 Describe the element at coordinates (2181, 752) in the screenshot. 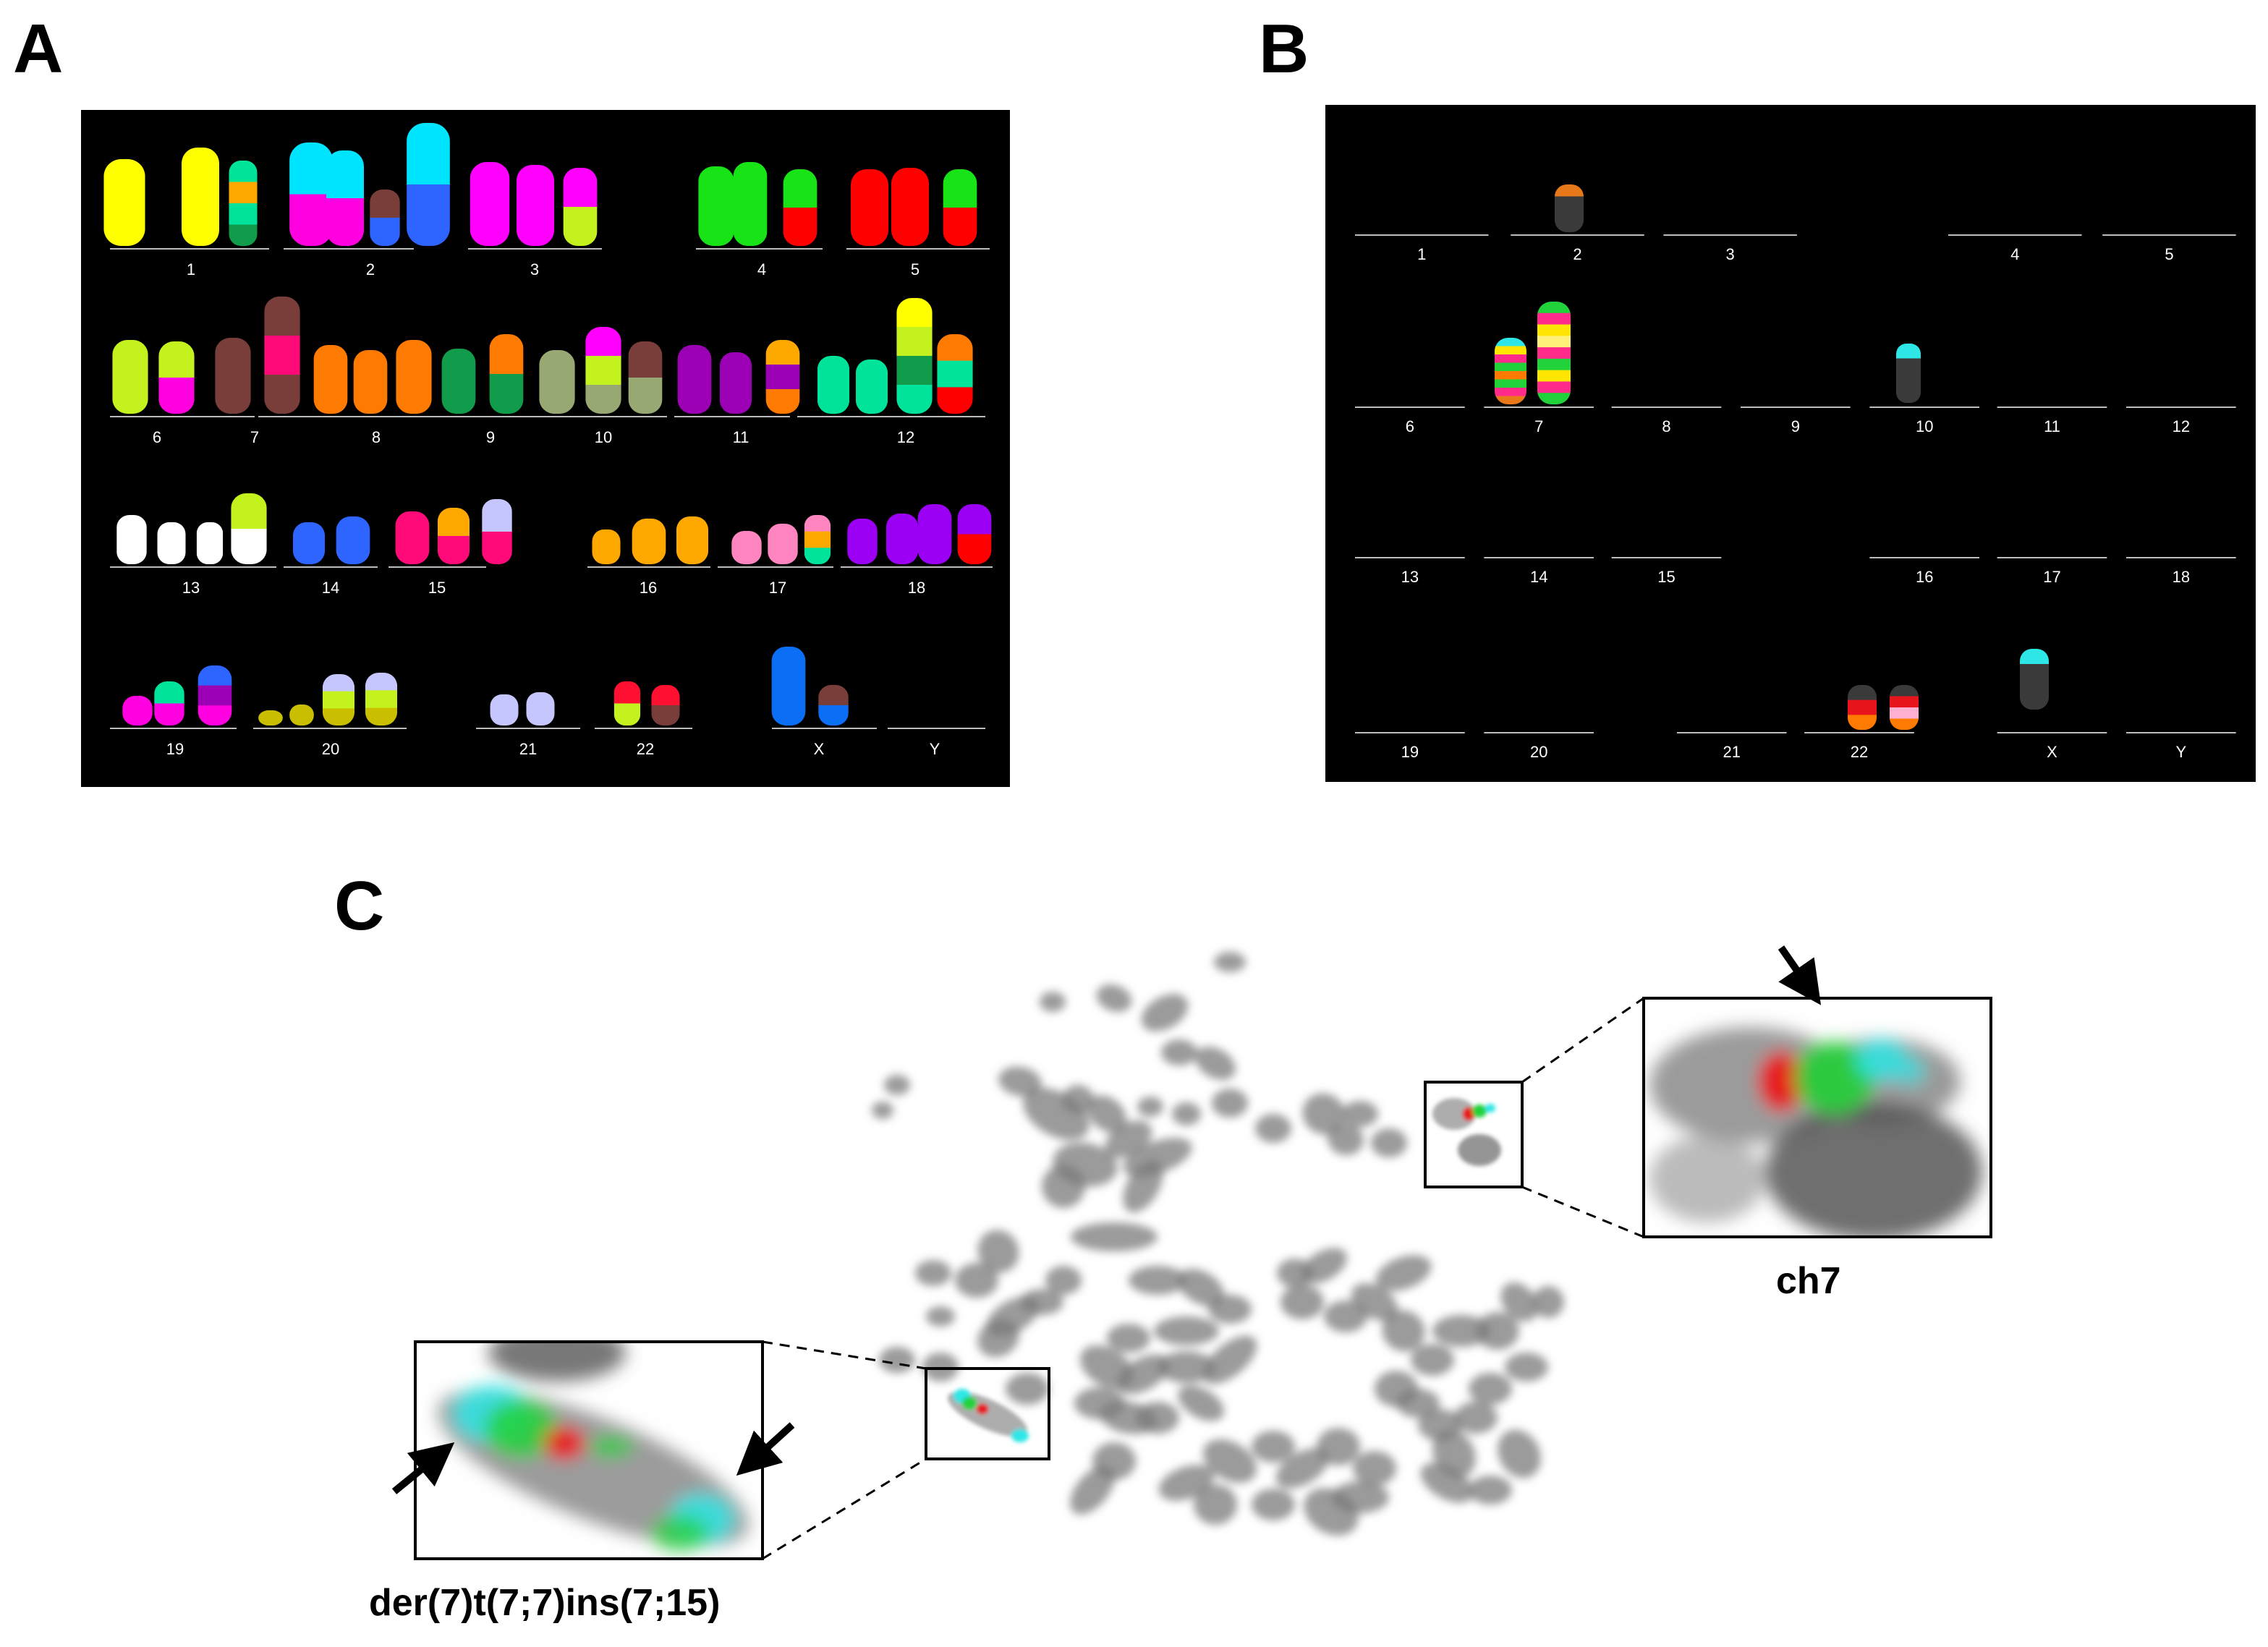

I see `karyo-b-label: Y` at that location.